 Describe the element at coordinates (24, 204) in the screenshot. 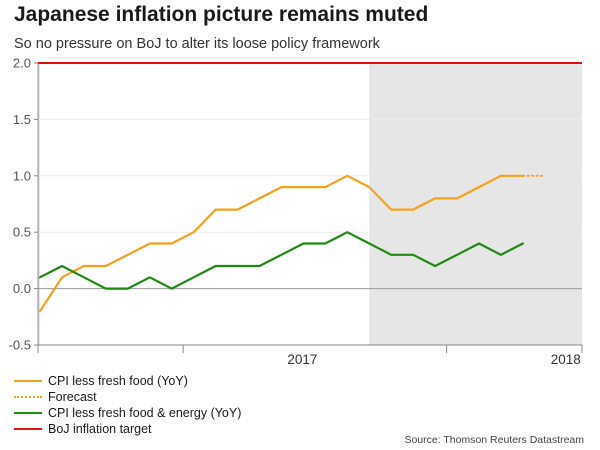

I see `y-axis: -0.5 0.0 0.5 1.0 1.5 2.0` at that location.